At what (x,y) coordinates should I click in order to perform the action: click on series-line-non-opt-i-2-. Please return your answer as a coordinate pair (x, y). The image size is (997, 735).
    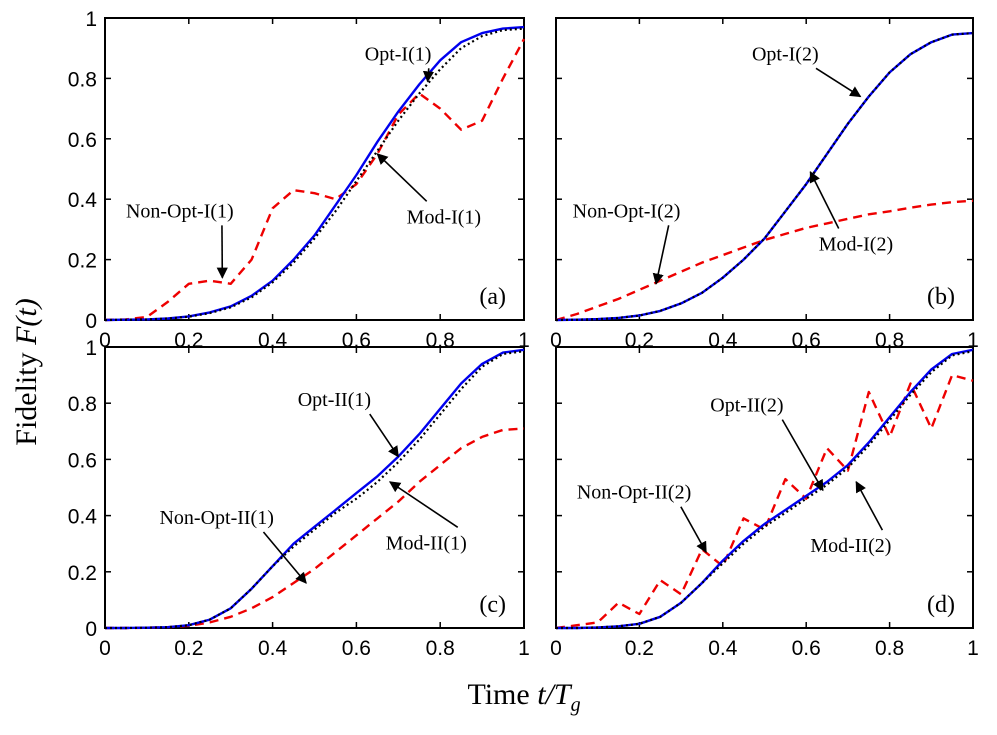
    Looking at the image, I should click on (764, 260).